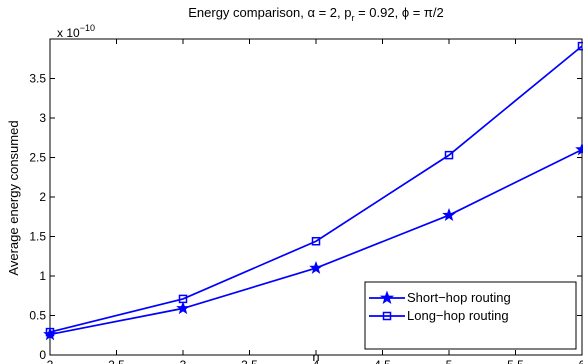 The height and width of the screenshot is (364, 583). What do you see at coordinates (42, 197) in the screenshot?
I see `y-tick-label: 2` at bounding box center [42, 197].